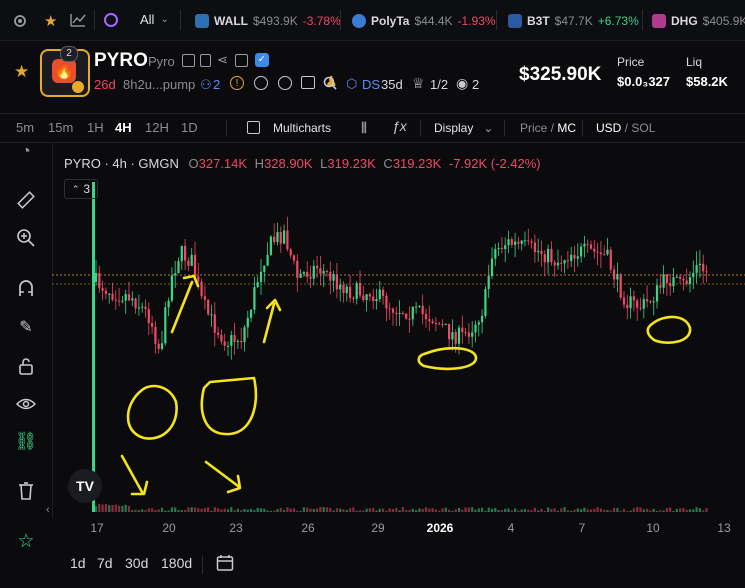 The width and height of the screenshot is (745, 588). What do you see at coordinates (26, 404) in the screenshot?
I see `eye-visibility-icon` at bounding box center [26, 404].